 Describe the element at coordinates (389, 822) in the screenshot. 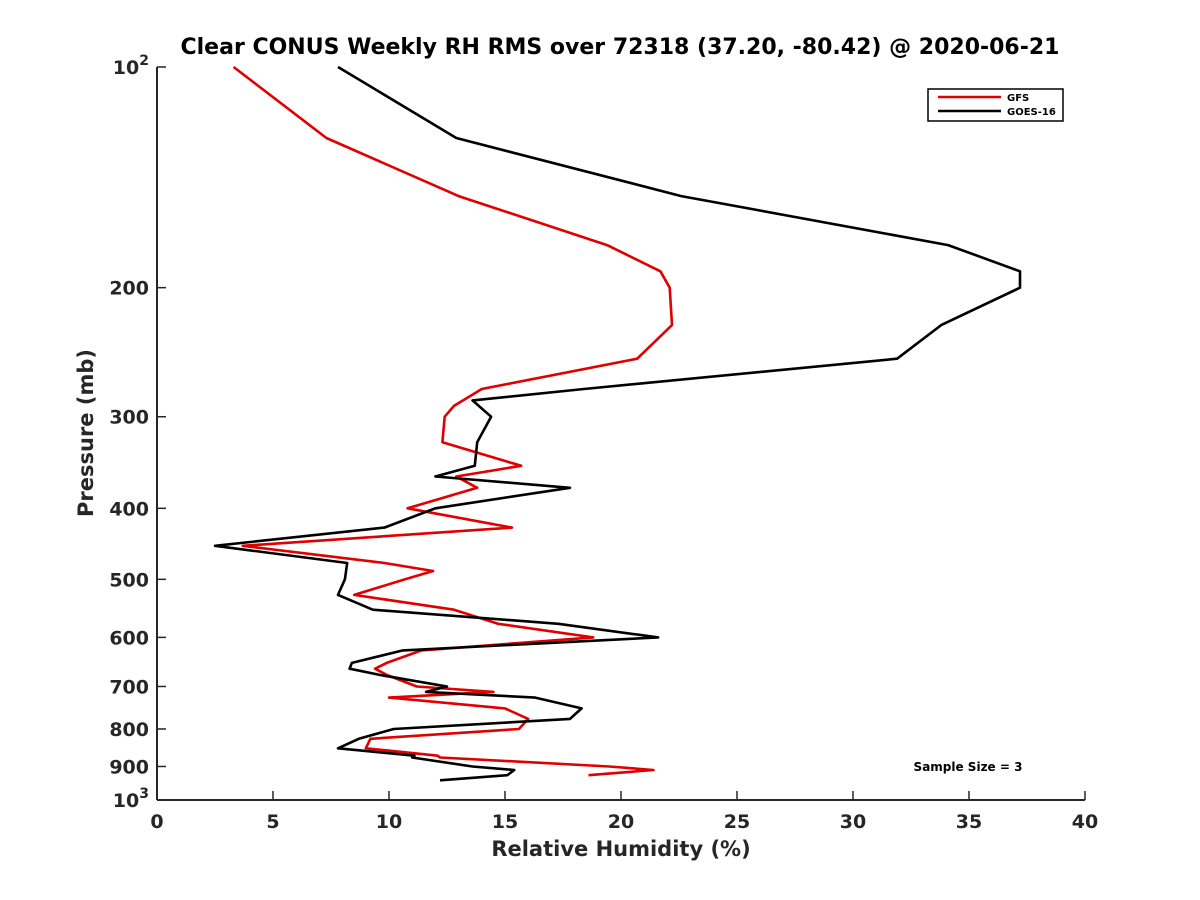

I see `x-tick-label: 10` at that location.